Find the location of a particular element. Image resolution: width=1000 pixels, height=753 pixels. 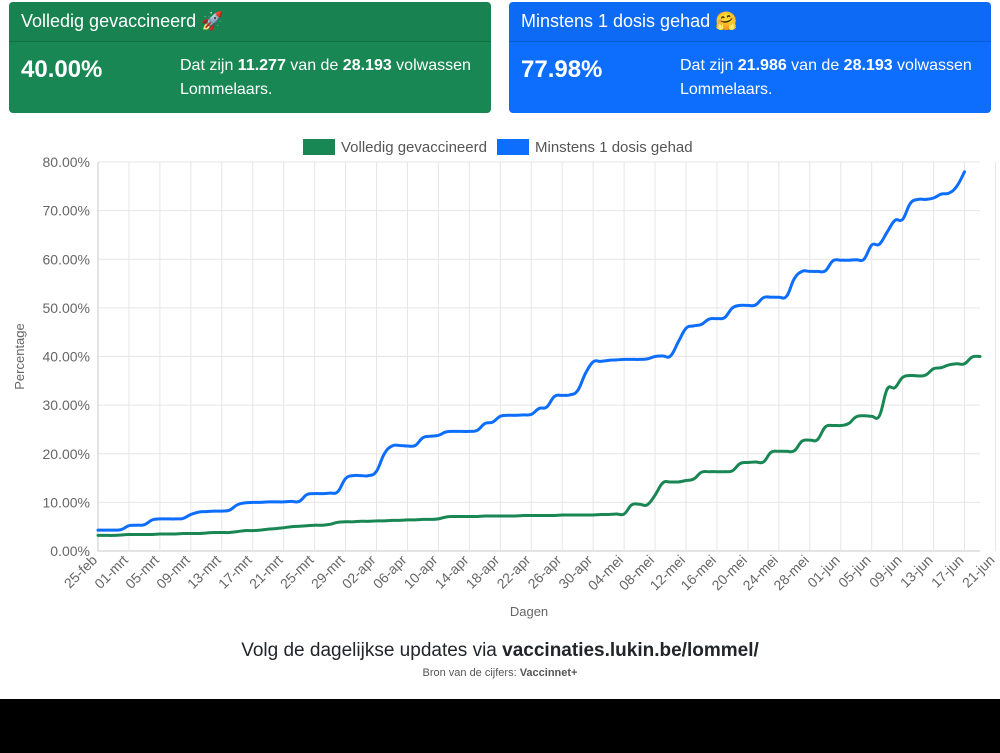

x-tick-label: 17-jun is located at coordinates (947, 571).